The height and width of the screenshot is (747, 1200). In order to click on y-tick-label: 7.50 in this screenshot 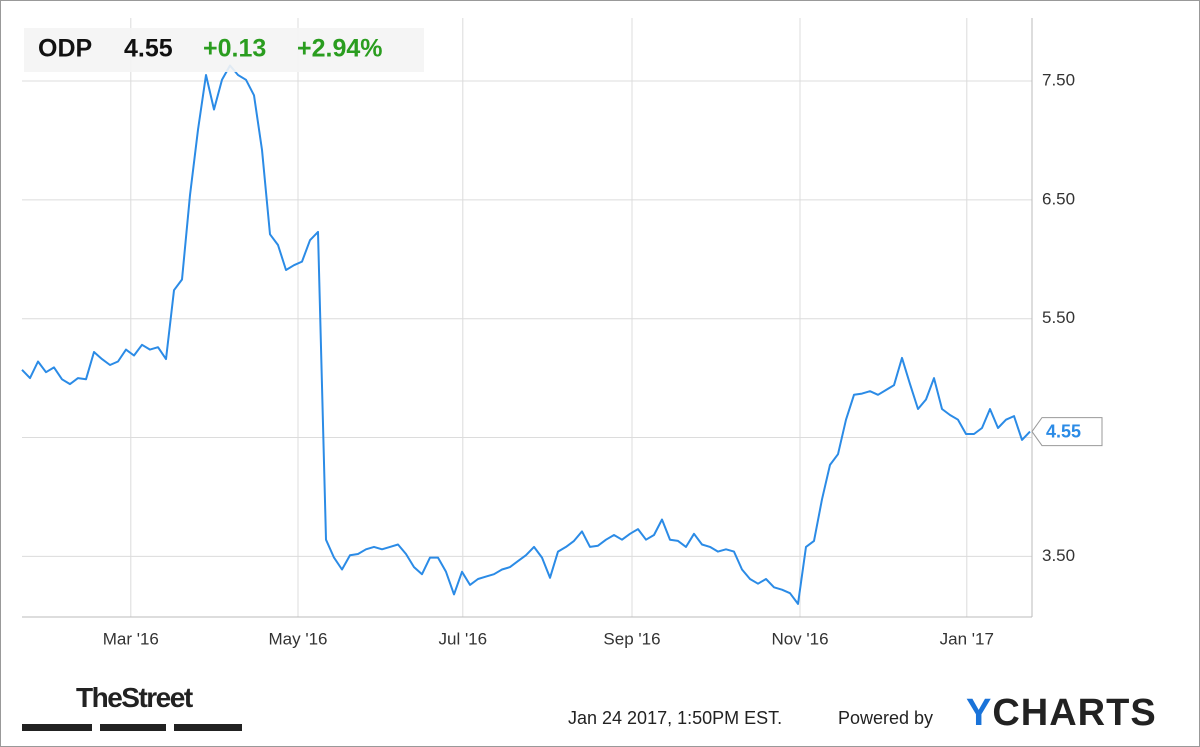, I will do `click(1058, 79)`.